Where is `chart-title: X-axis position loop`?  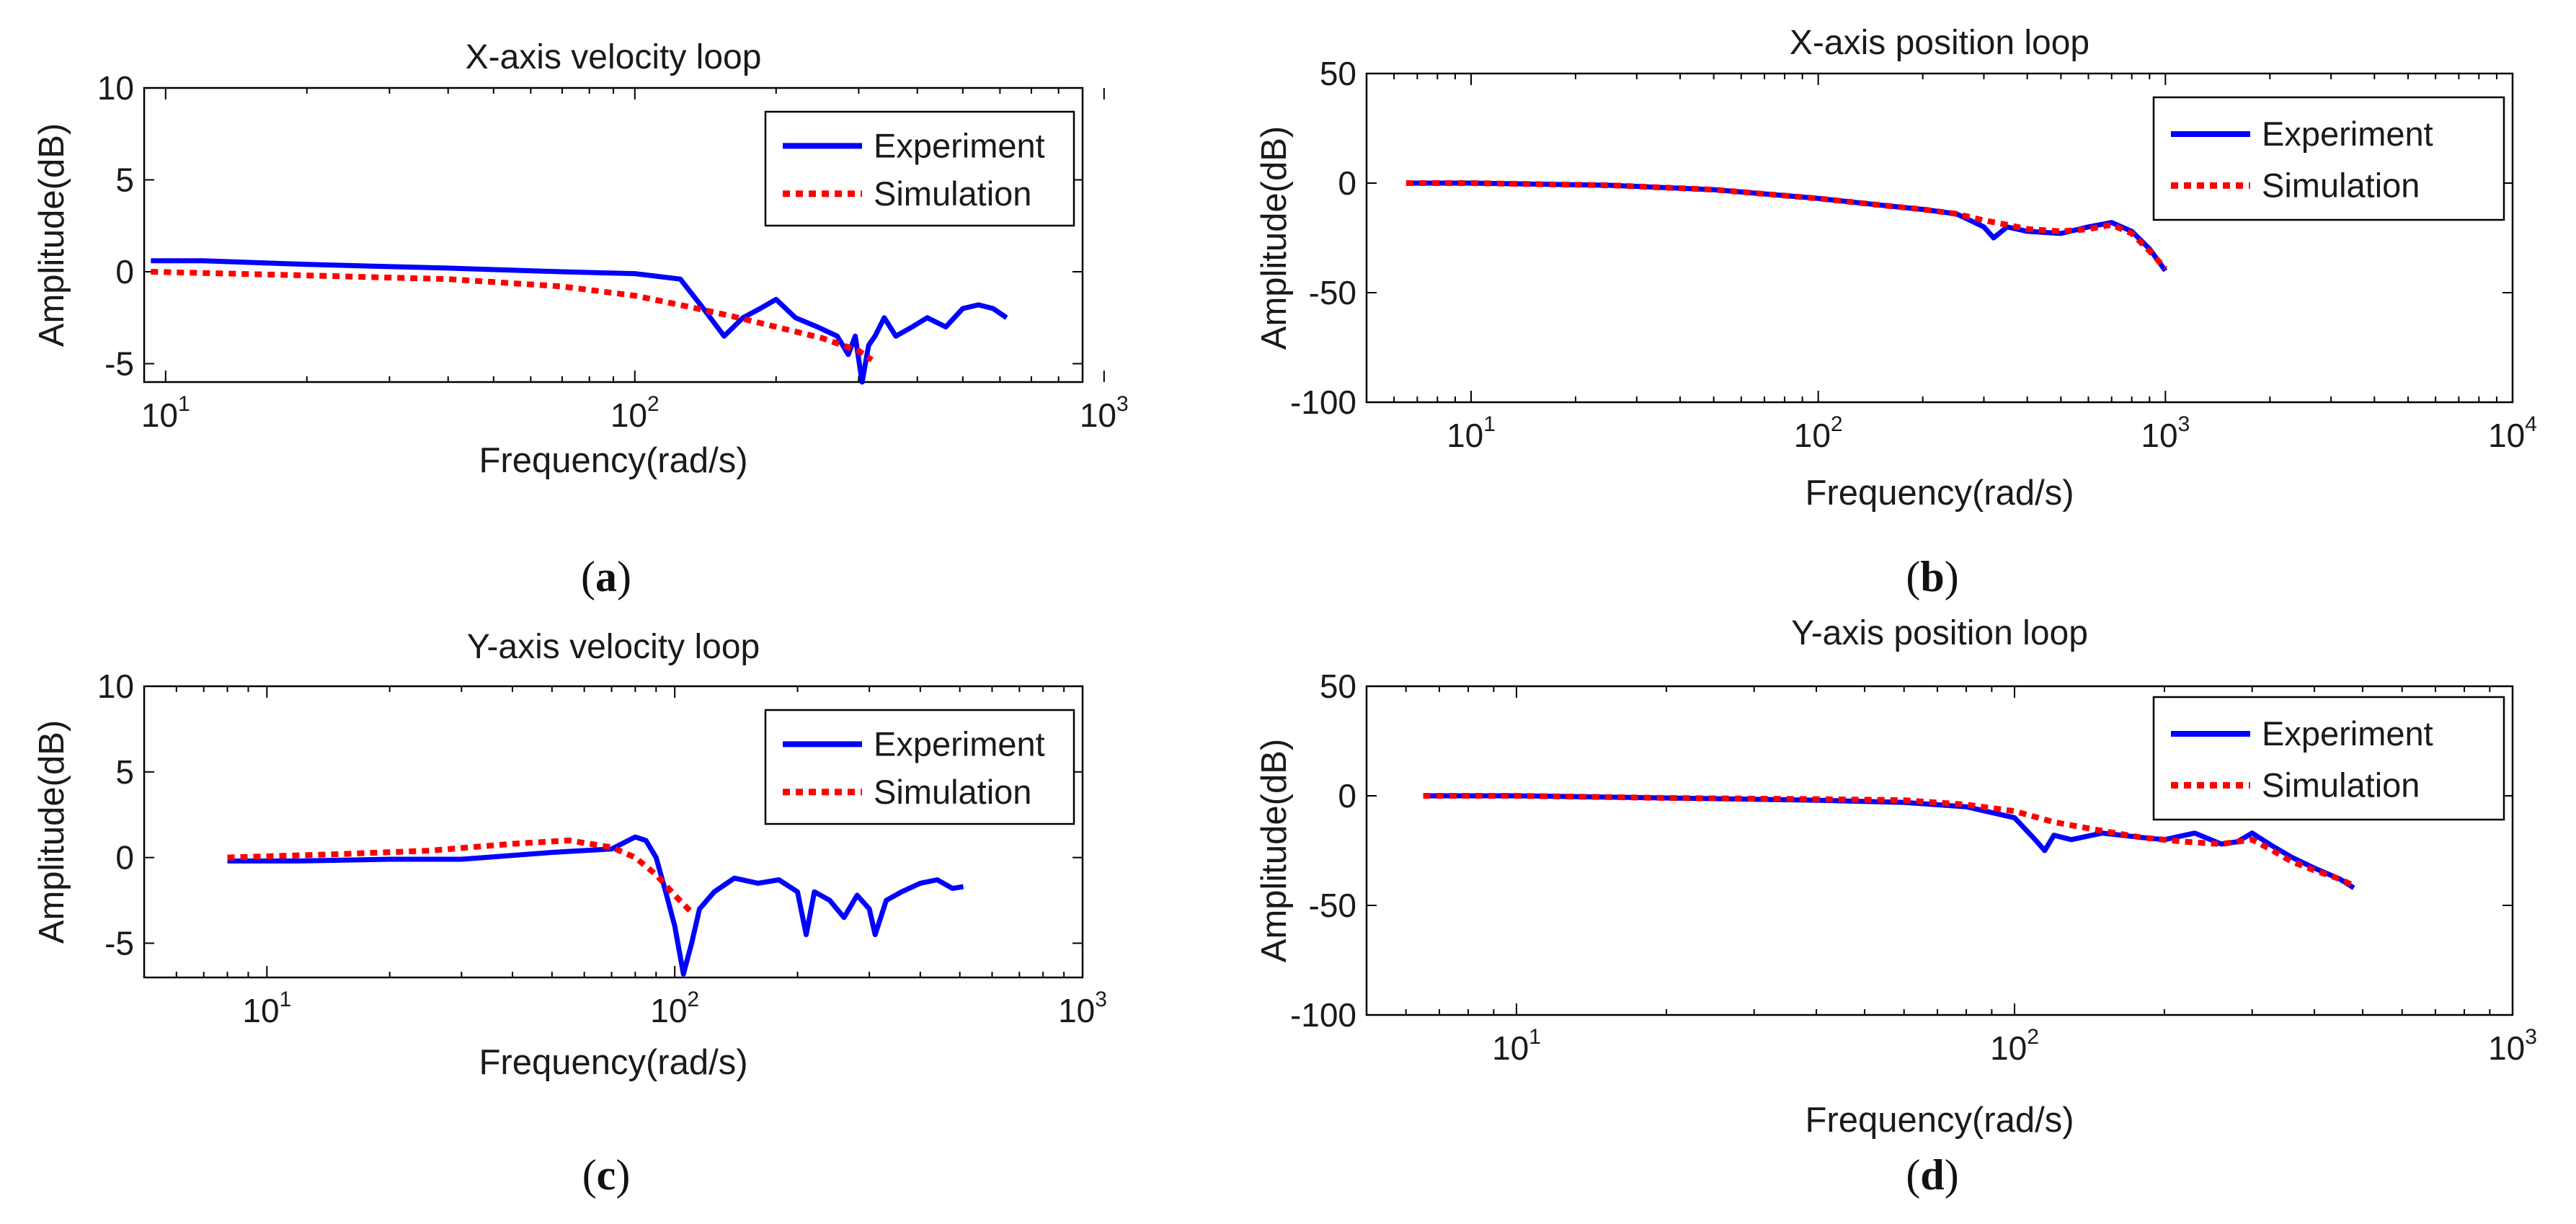
chart-title: X-axis position loop is located at coordinates (1939, 43).